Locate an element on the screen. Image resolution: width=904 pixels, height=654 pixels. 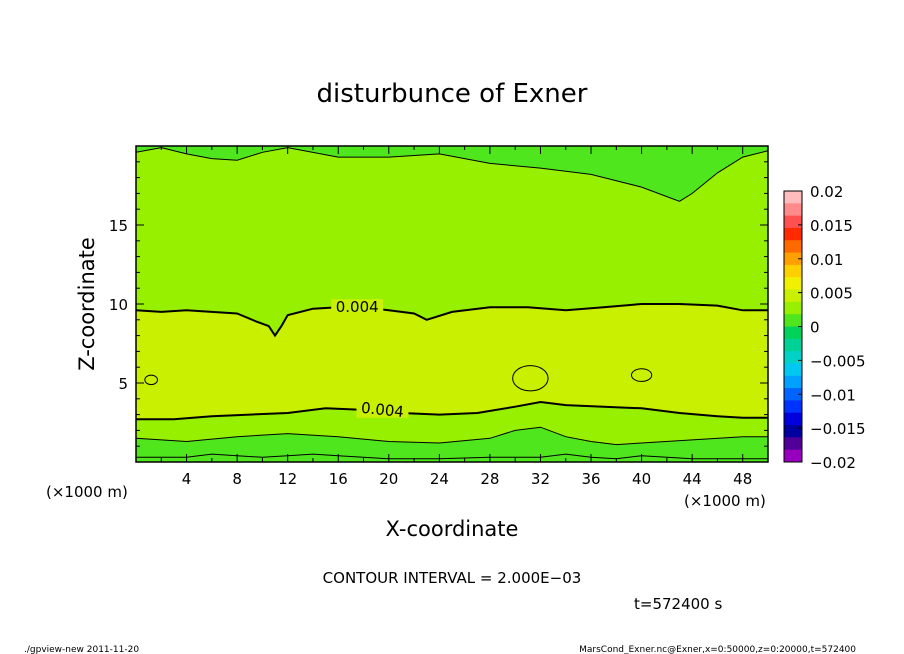
x-tick-label: 20 is located at coordinates (388, 479).